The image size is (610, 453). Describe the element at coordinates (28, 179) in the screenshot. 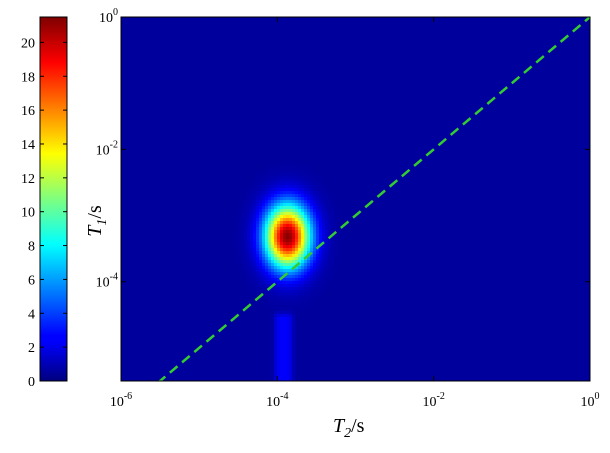

I see `colorbar-tick-label: 12` at that location.